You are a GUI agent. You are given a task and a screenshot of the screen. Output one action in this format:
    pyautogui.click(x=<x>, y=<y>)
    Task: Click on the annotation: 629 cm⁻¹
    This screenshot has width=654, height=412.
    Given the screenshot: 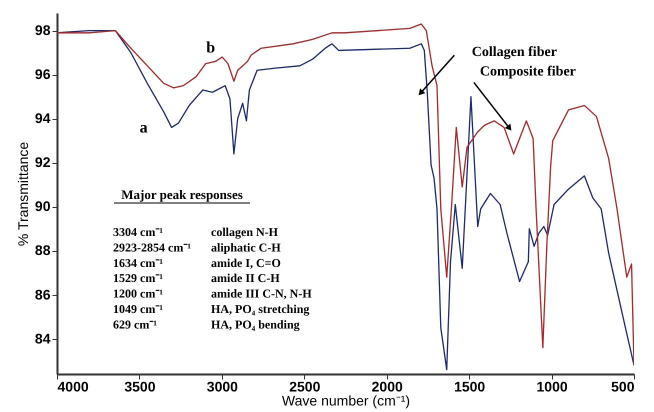 What is the action you would take?
    pyautogui.click(x=135, y=324)
    